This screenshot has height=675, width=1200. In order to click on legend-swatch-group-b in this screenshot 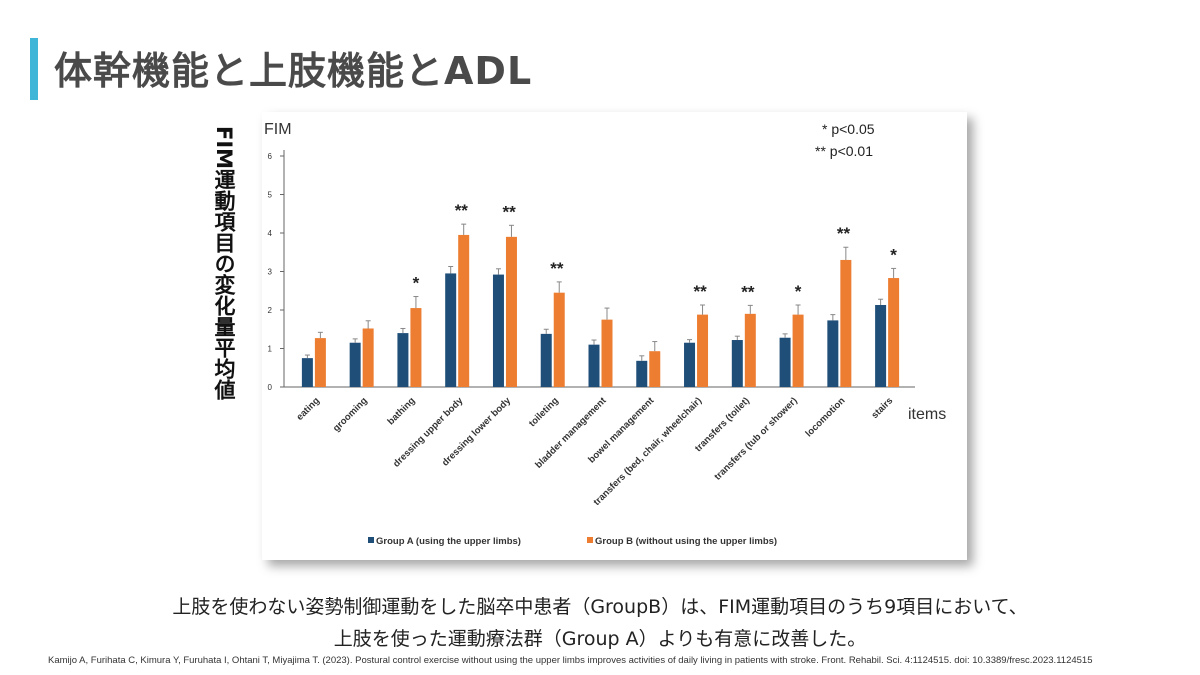, I will do `click(590, 540)`.